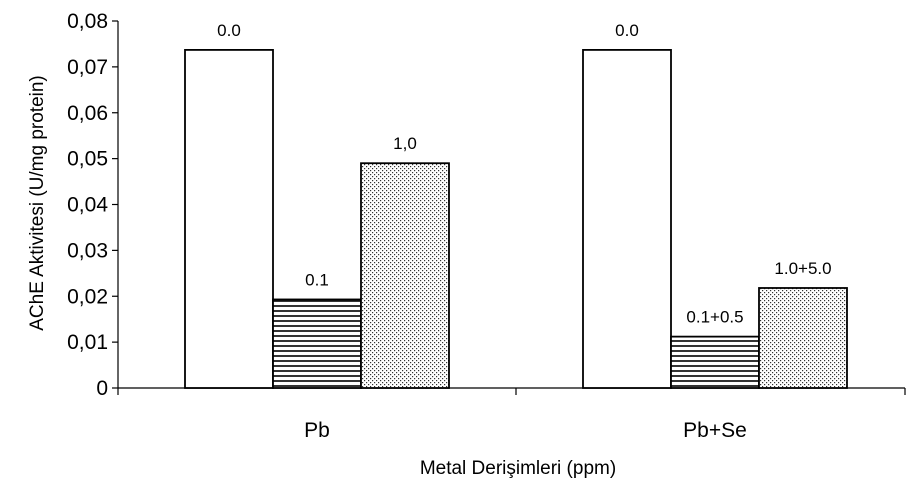  Describe the element at coordinates (87, 113) in the screenshot. I see `y-tick-label: 0,06` at that location.